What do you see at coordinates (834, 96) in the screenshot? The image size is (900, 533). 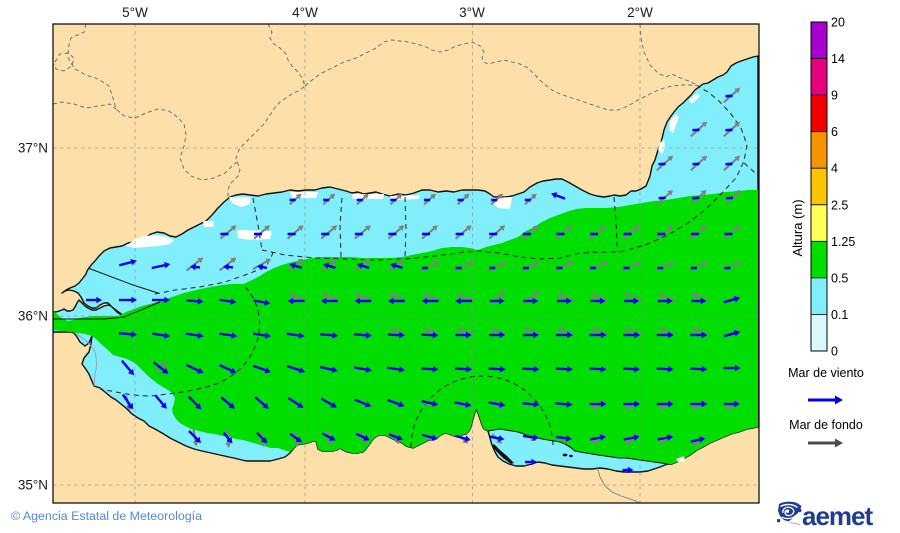 I see `svg-text: 9` at bounding box center [834, 96].